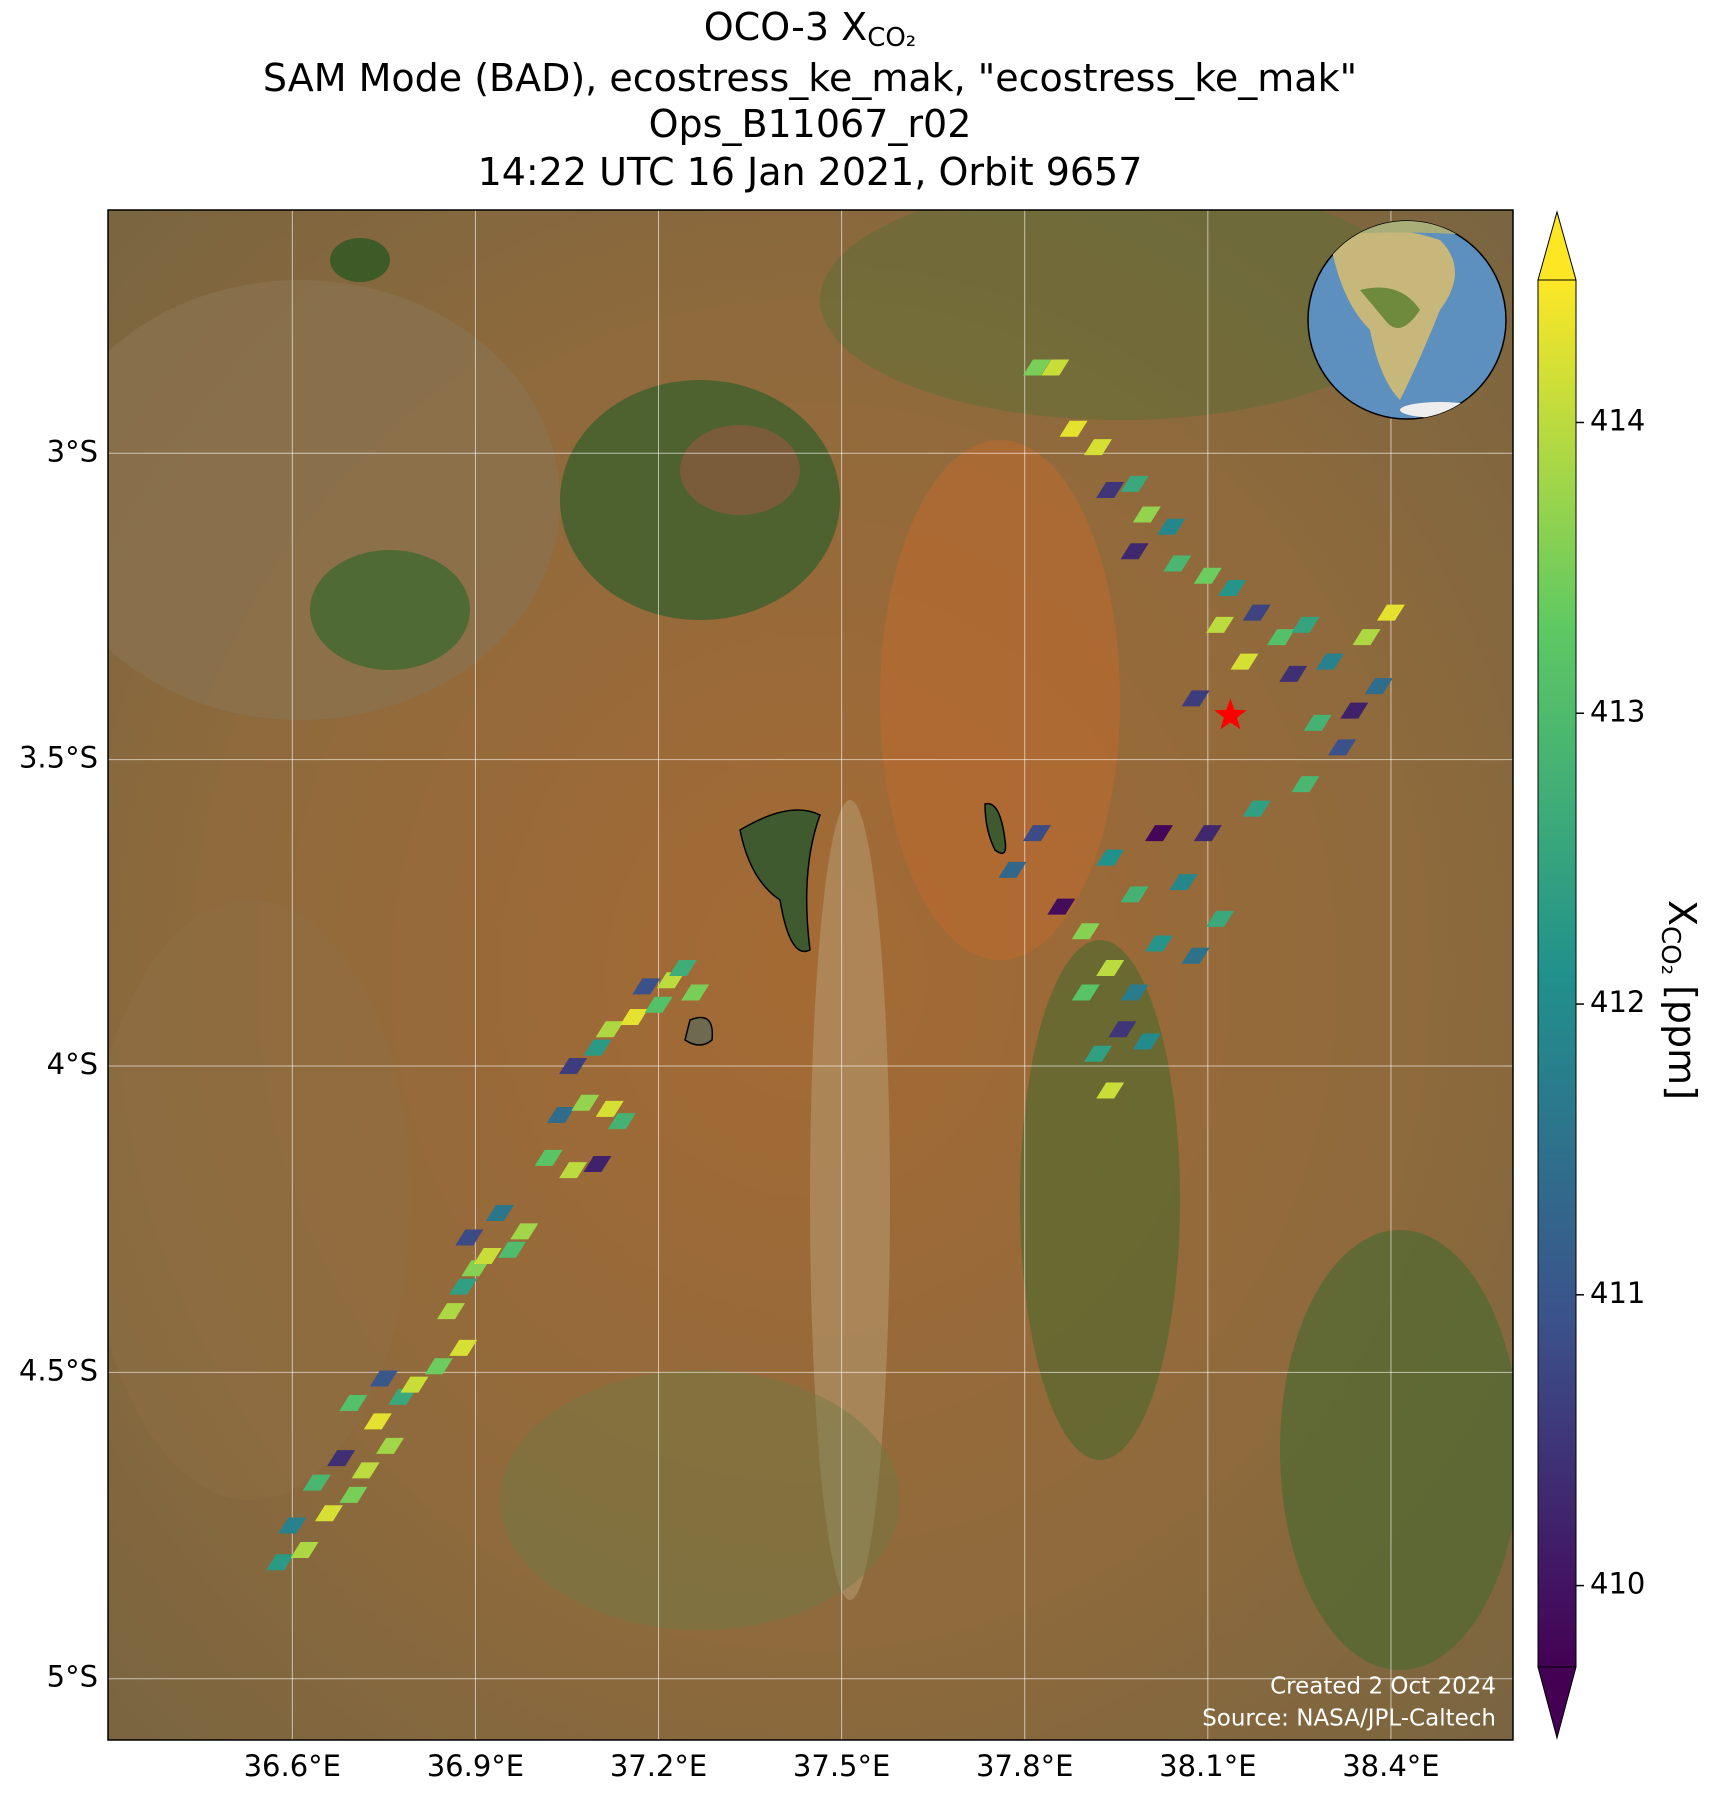  What do you see at coordinates (1230, 714) in the screenshot?
I see `target-marker` at bounding box center [1230, 714].